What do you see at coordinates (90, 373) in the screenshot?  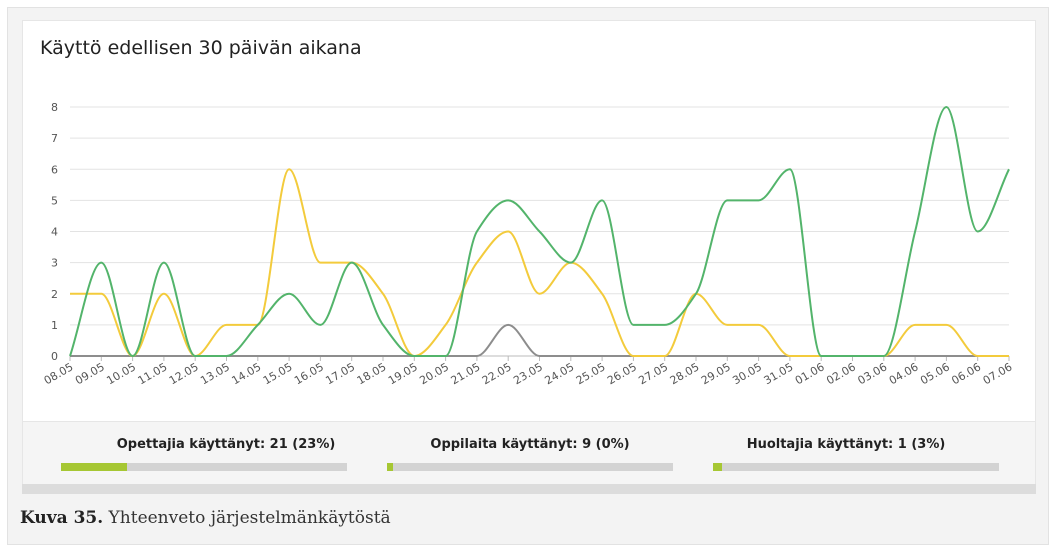 I see `x-tick-label: 09.05` at bounding box center [90, 373].